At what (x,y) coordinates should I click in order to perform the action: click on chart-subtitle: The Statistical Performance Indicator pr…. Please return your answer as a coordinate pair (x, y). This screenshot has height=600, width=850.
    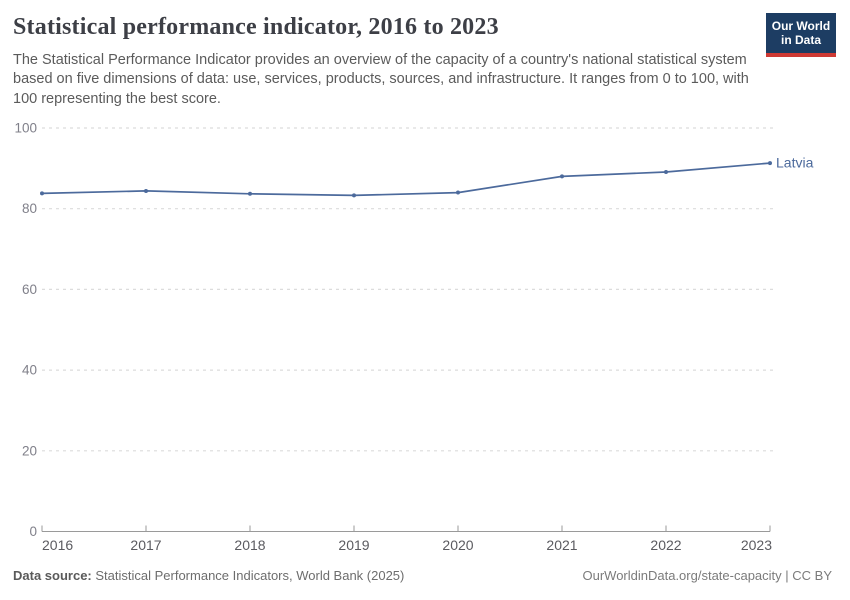
    Looking at the image, I should click on (381, 79).